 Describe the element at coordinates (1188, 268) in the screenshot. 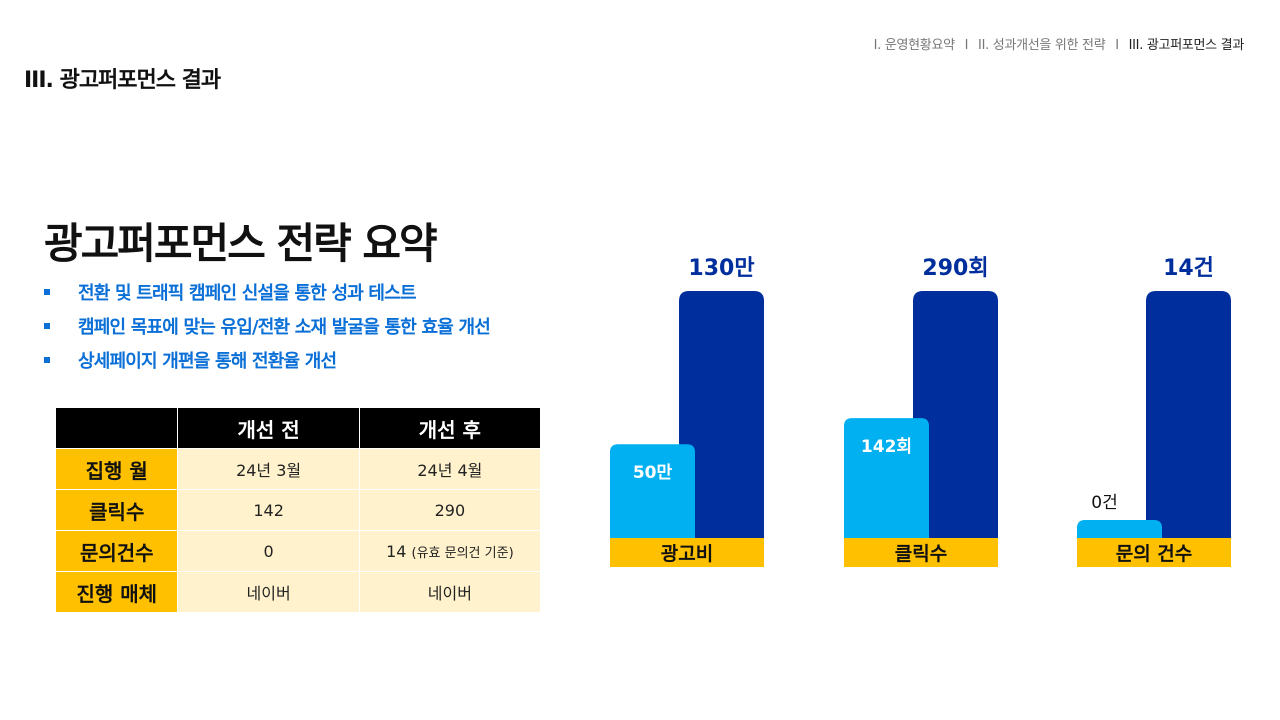

I see `bar-after-label: 14건` at that location.